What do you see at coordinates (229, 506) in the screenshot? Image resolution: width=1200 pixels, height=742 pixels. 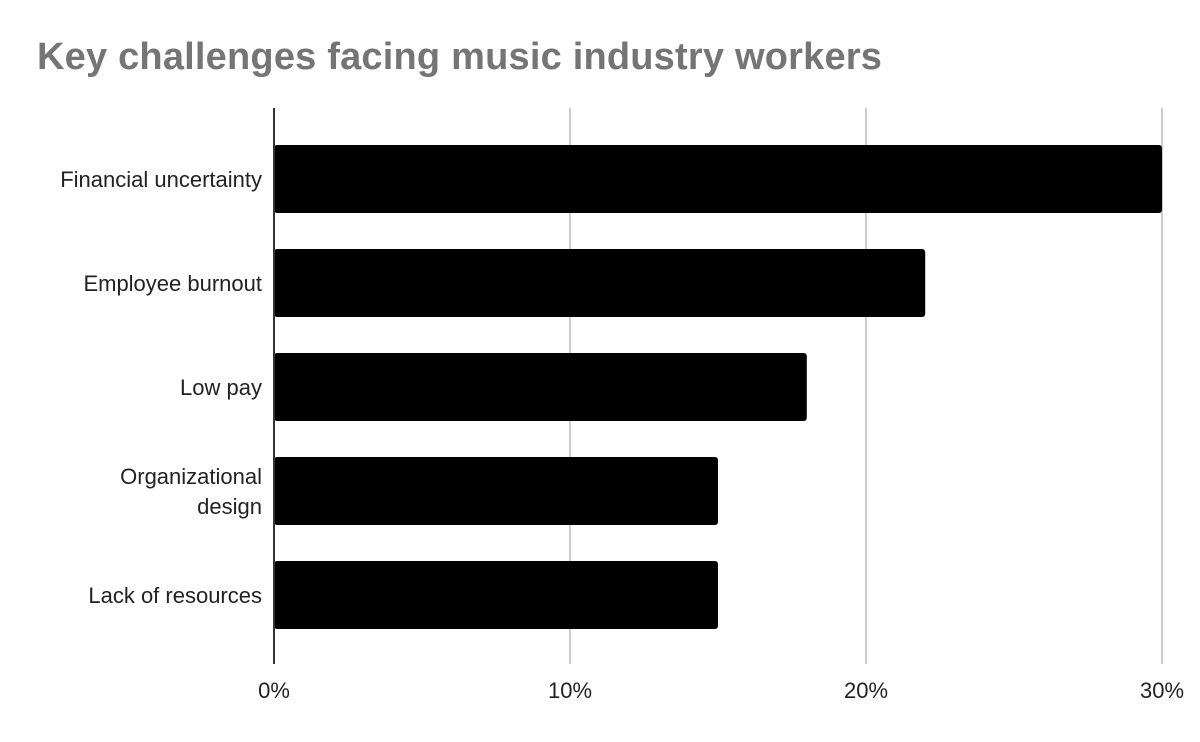 I see `category-label-3-line-1: design` at bounding box center [229, 506].